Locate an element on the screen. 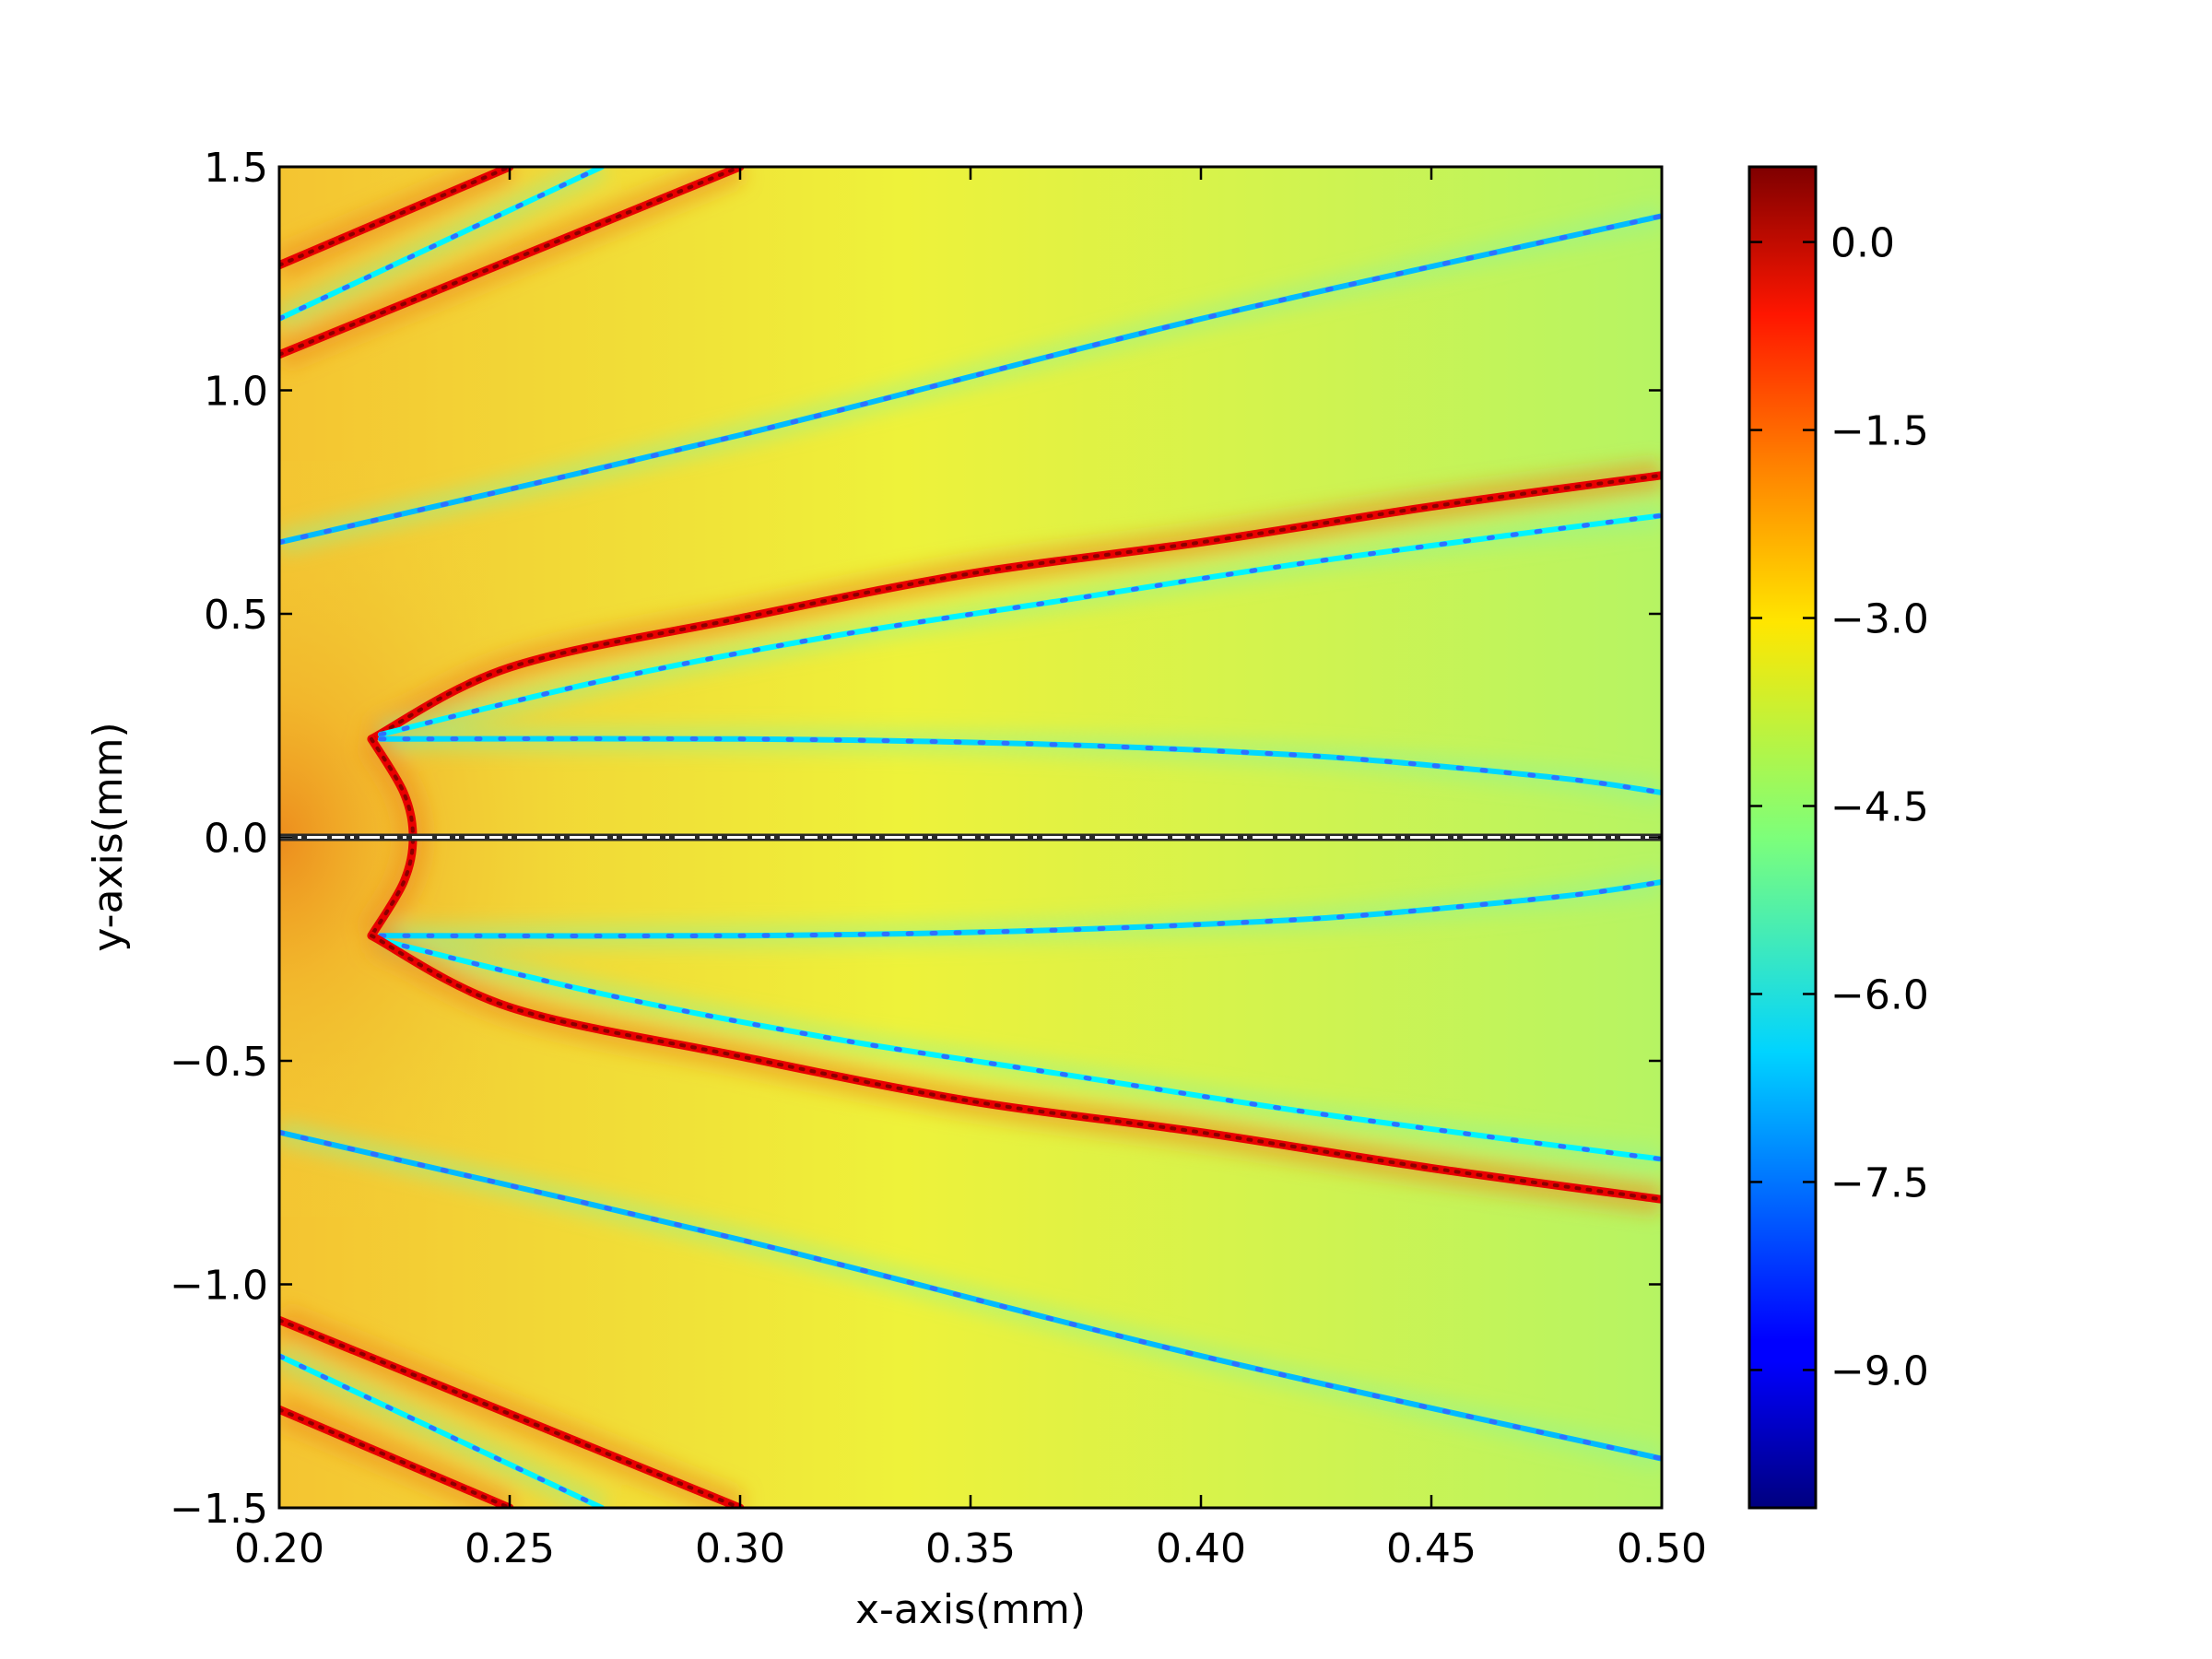 Image resolution: width=2212 pixels, height=1659 pixels. y-axis-label: y-axis(mm) is located at coordinates (108, 836).